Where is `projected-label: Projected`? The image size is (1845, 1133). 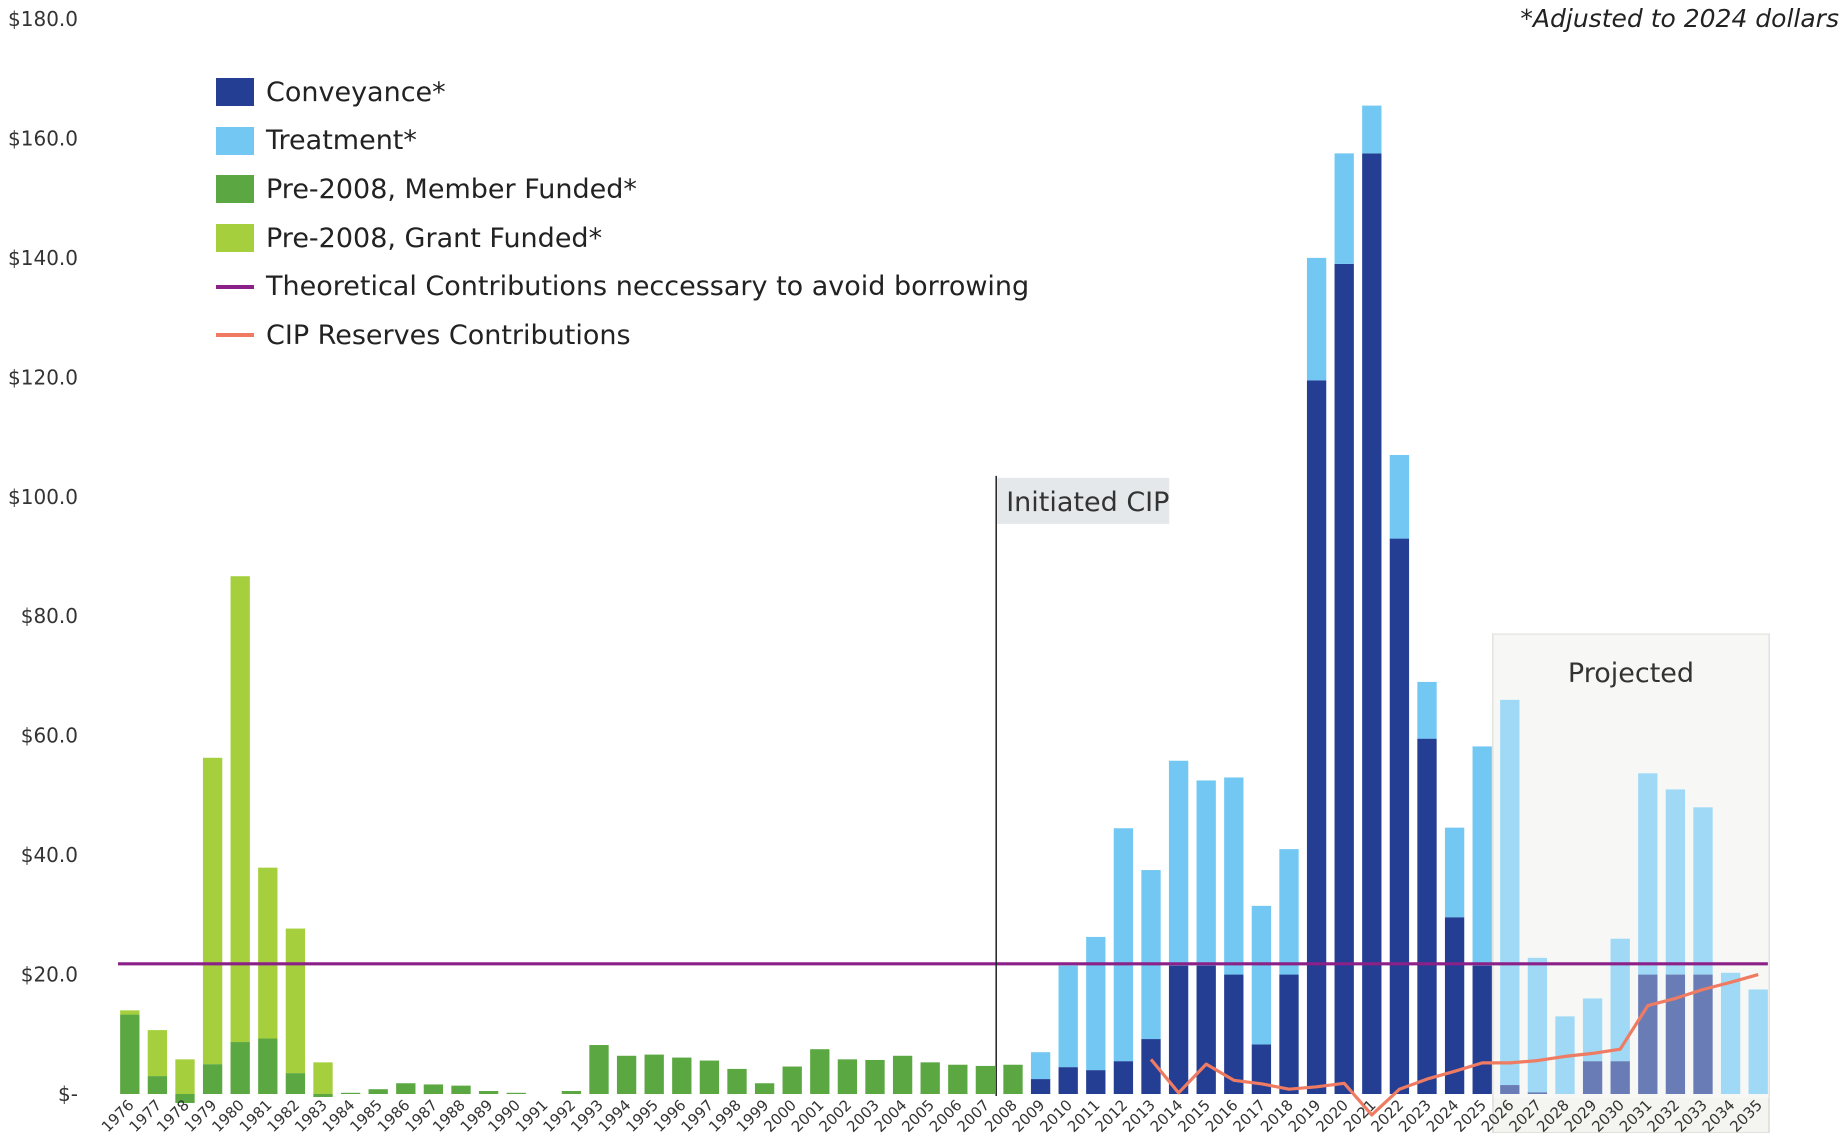 projected-label: Projected is located at coordinates (1631, 673).